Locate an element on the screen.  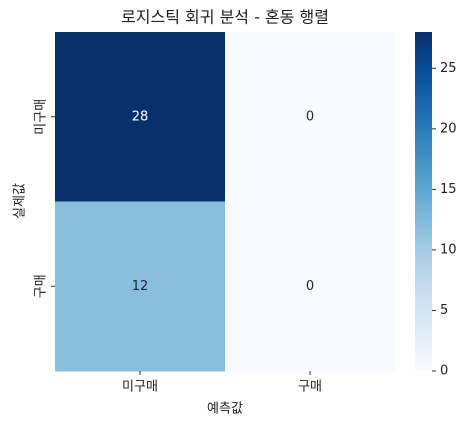
cell-label: 28 is located at coordinates (140, 116).